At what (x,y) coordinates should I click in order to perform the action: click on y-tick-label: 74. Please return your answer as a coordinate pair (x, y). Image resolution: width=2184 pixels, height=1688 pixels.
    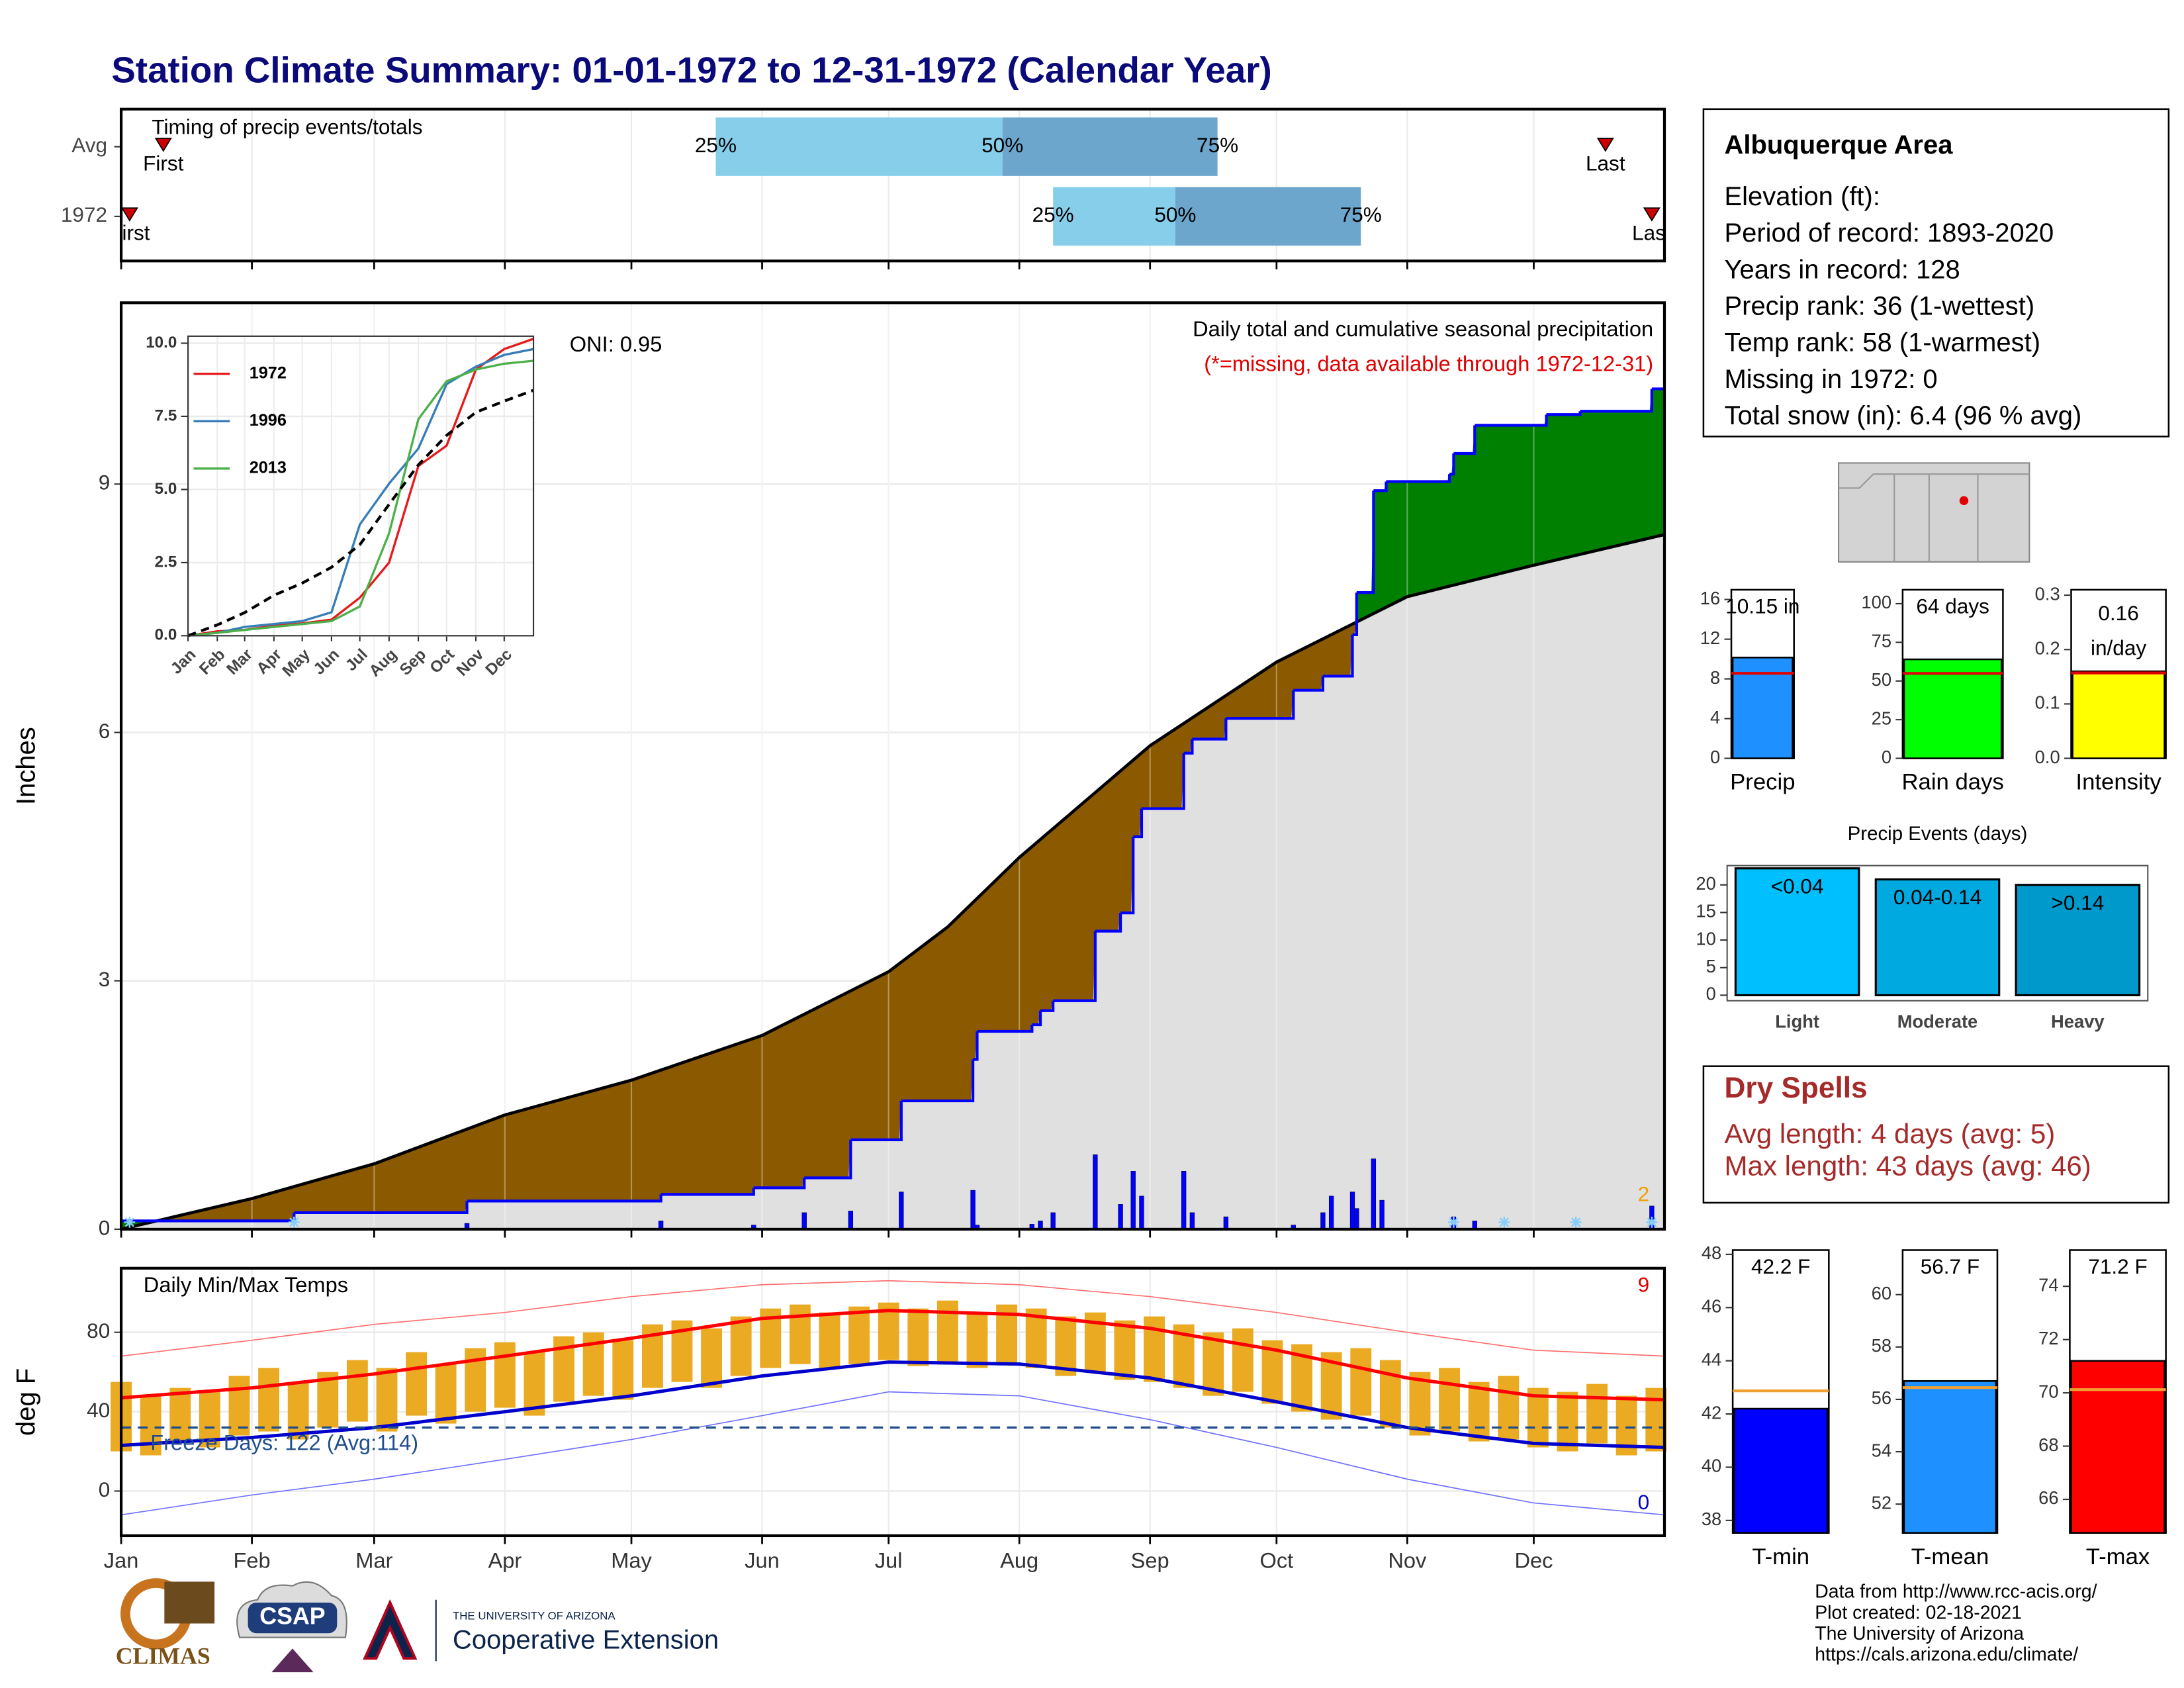
    Looking at the image, I should click on (2048, 1284).